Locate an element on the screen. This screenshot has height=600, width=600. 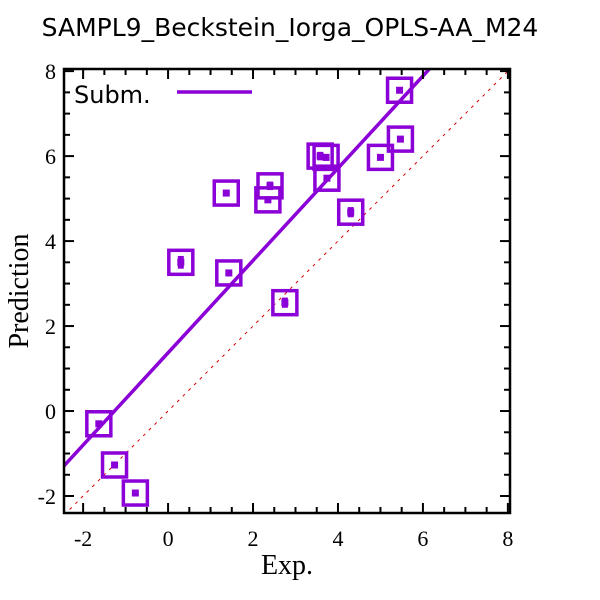
x-tick-label: 6 is located at coordinates (422, 538).